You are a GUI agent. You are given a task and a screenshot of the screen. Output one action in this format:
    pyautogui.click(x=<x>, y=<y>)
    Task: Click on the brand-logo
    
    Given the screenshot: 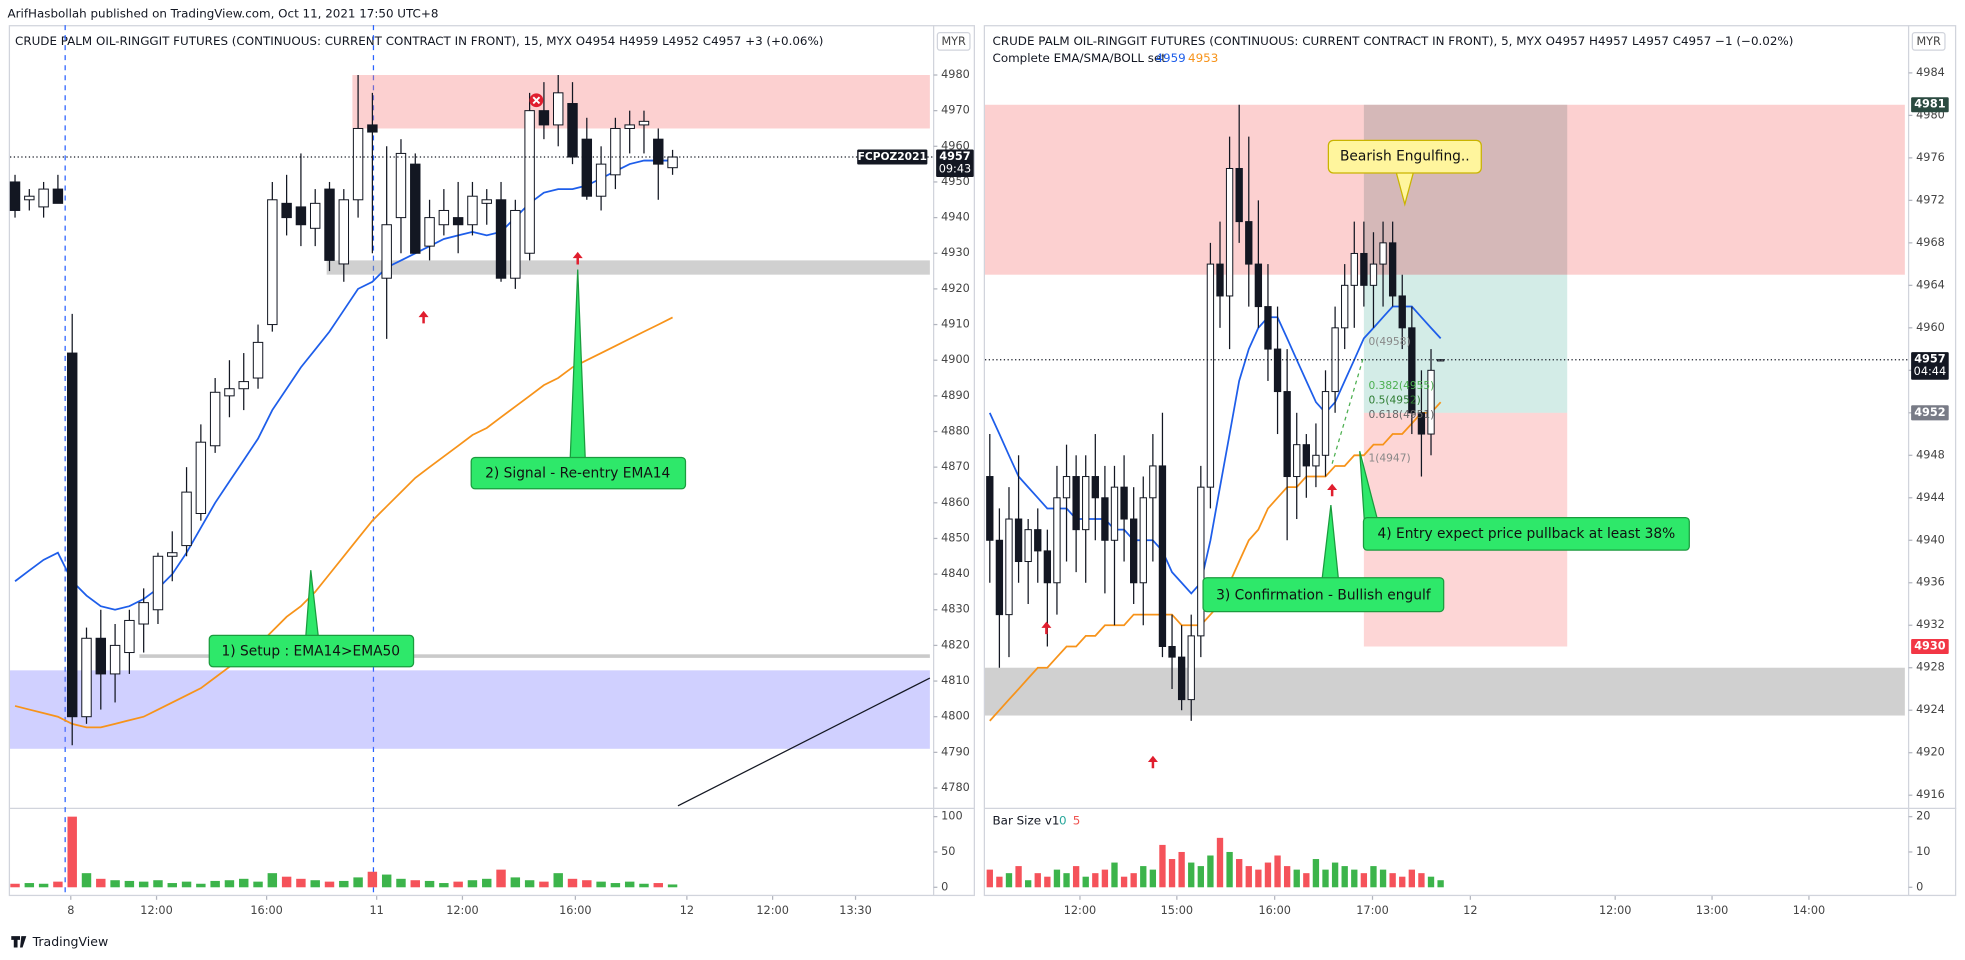 What is the action you would take?
    pyautogui.click(x=19, y=942)
    